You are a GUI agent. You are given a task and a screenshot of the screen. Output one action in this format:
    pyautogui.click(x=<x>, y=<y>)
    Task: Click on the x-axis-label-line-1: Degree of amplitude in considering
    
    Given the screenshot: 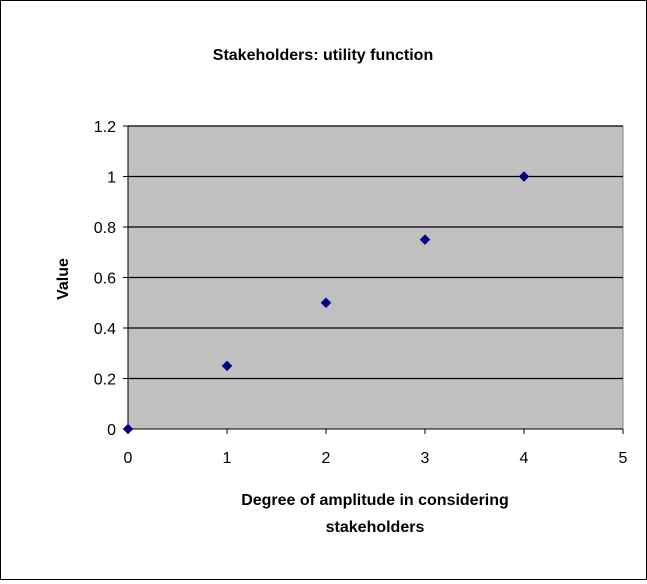 What is the action you would take?
    pyautogui.click(x=375, y=500)
    